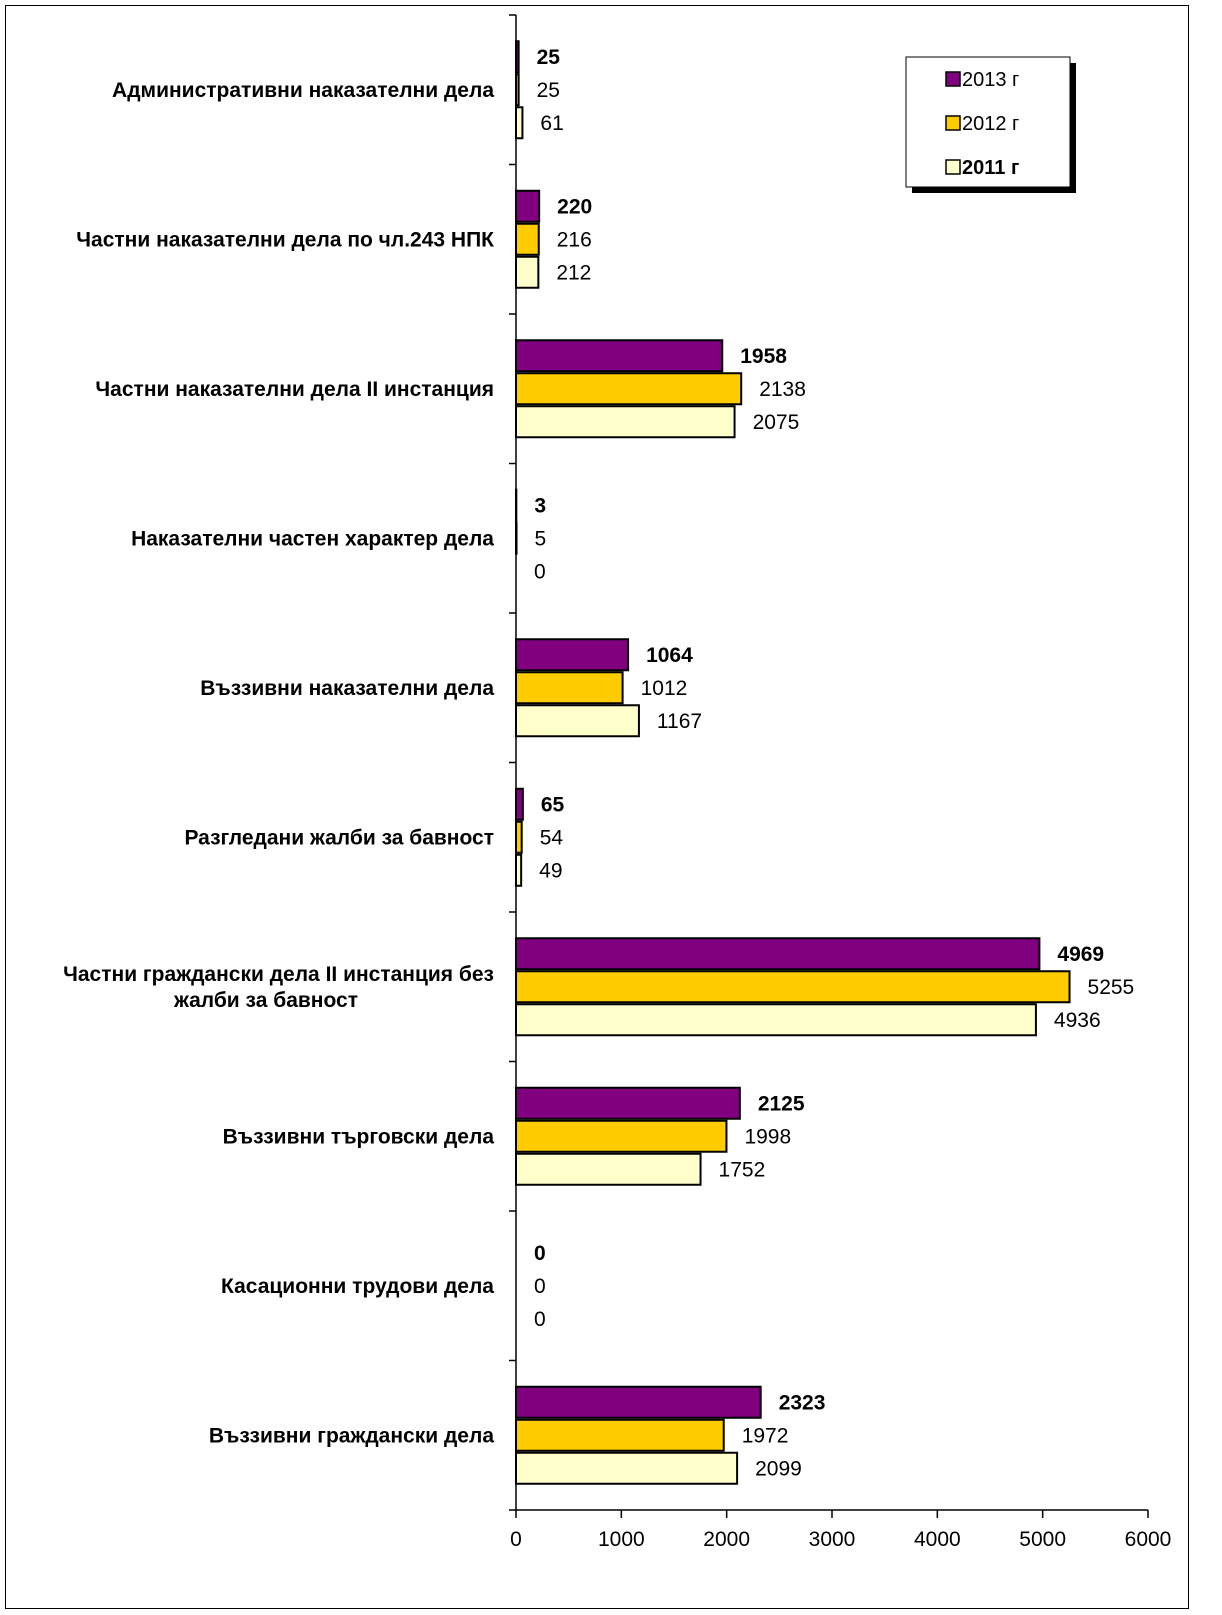 The image size is (1222, 1615). What do you see at coordinates (1148, 1539) in the screenshot?
I see `value-tick-label-6: 6000` at bounding box center [1148, 1539].